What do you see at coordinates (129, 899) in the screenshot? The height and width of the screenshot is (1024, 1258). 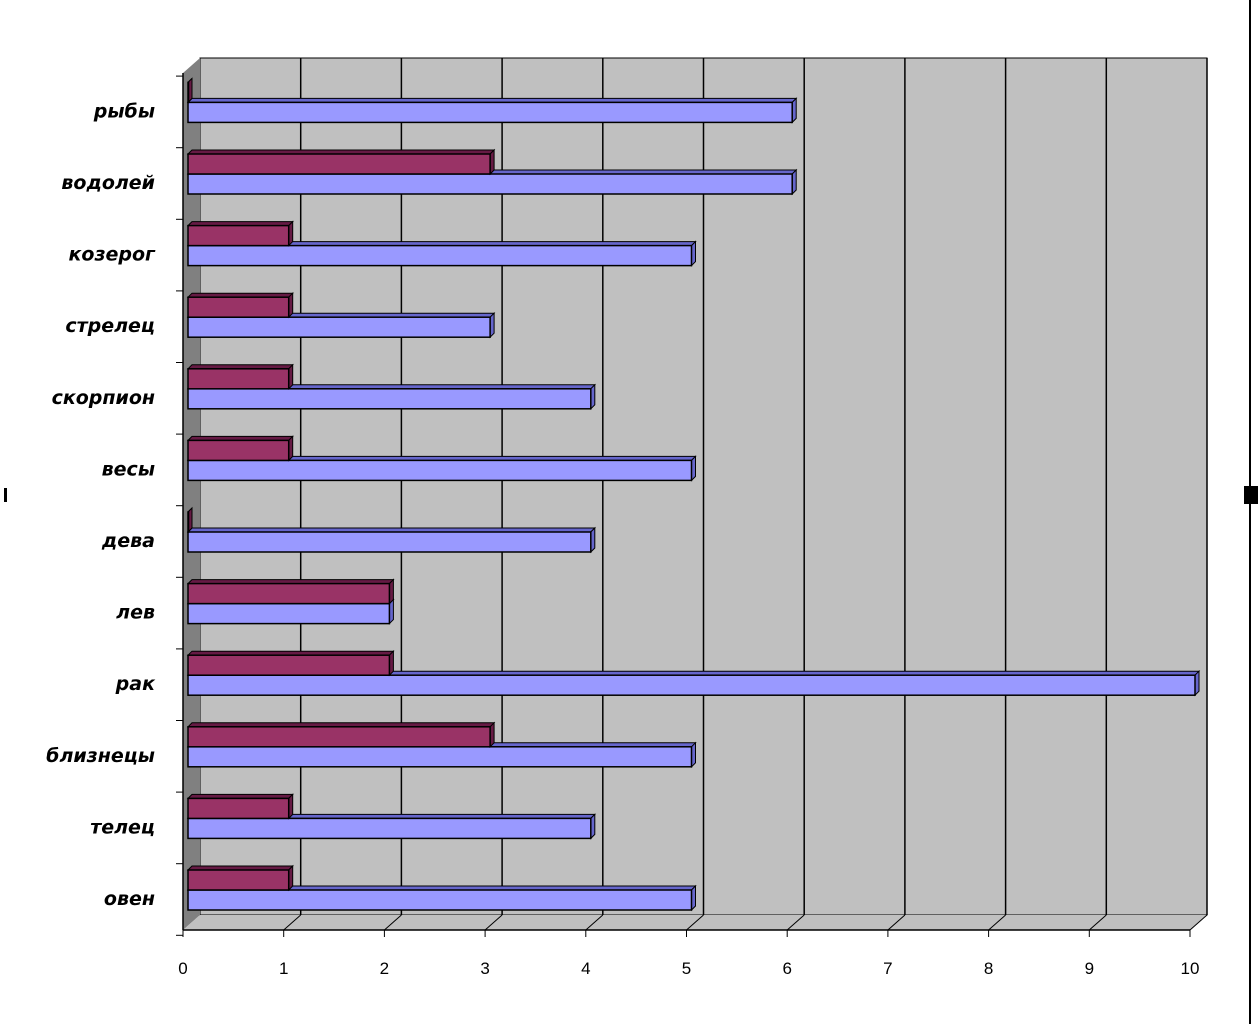 I see `category-label: овен` at bounding box center [129, 899].